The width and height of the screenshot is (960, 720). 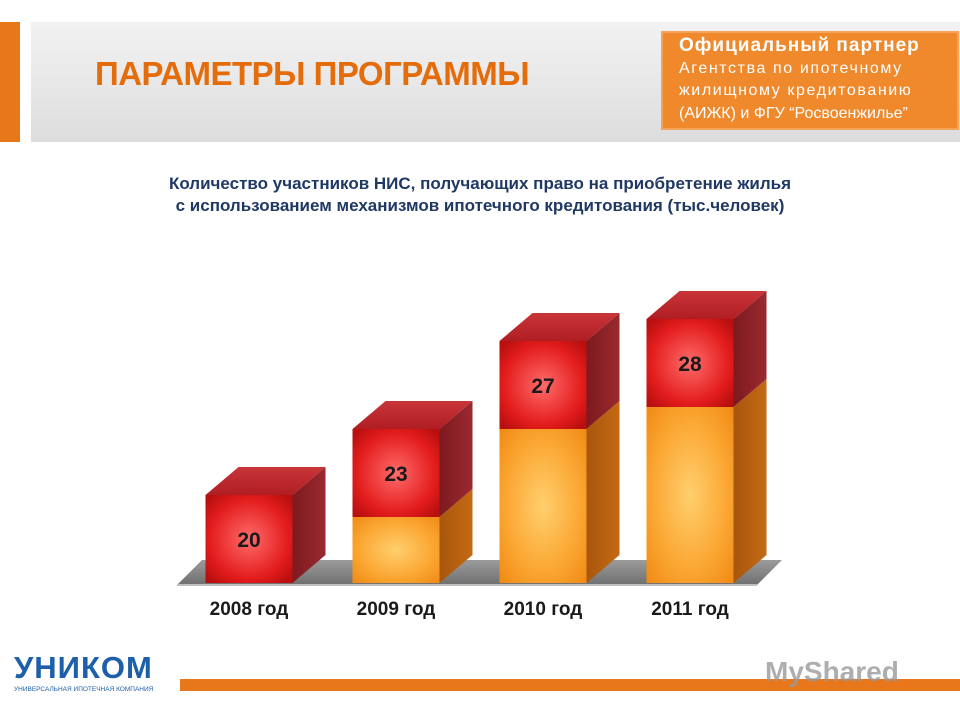 What do you see at coordinates (10, 82) in the screenshot?
I see `left-accent-bar` at bounding box center [10, 82].